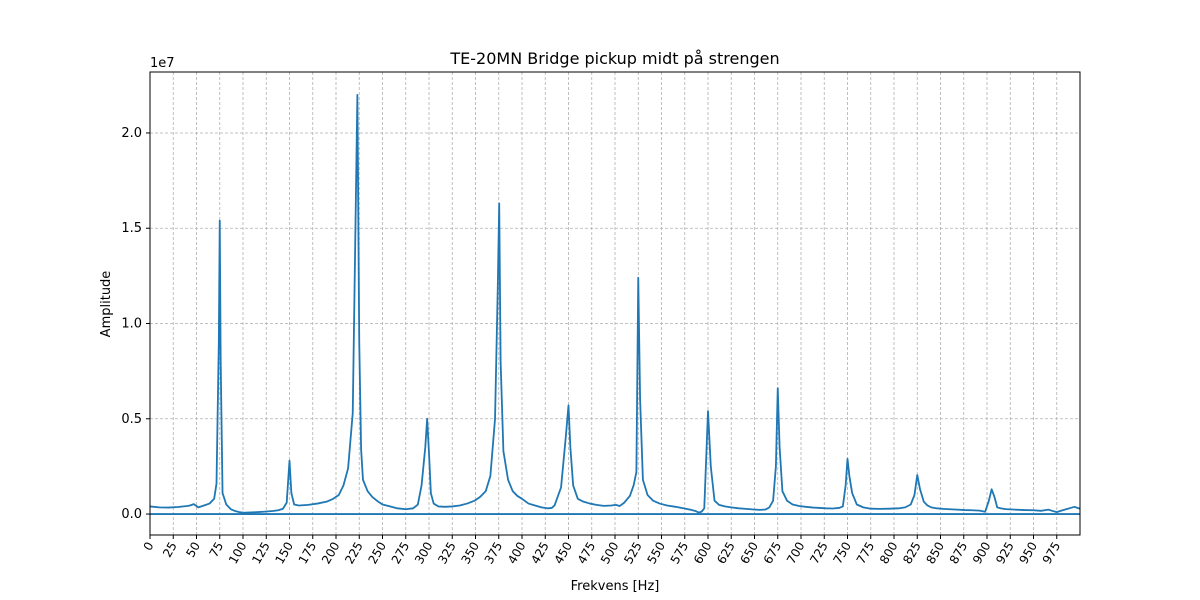  What do you see at coordinates (471, 553) in the screenshot?
I see `x-tick-label: 350` at bounding box center [471, 553].